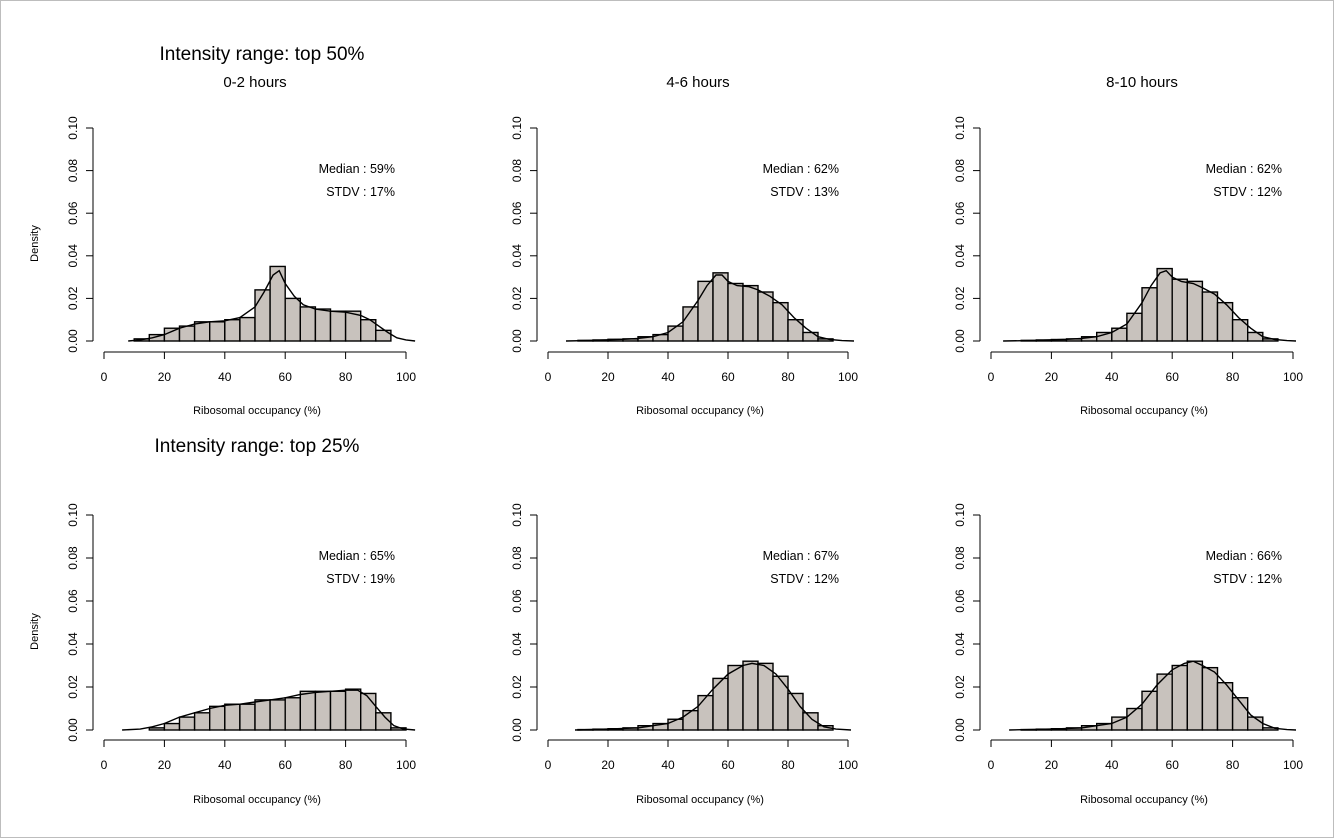 The height and width of the screenshot is (838, 1334). What do you see at coordinates (257, 446) in the screenshot?
I see `section-title: Intensity range: top 25%` at bounding box center [257, 446].